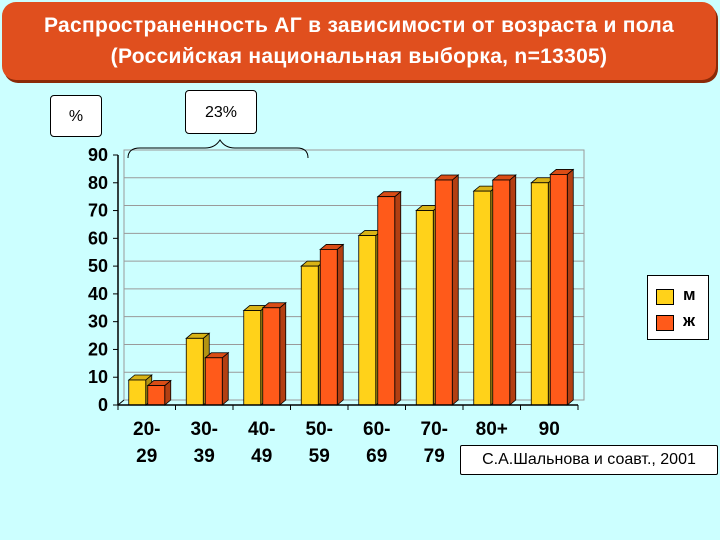 This screenshot has width=720, height=540. I want to click on x-tick-label: 30-, so click(204, 429).